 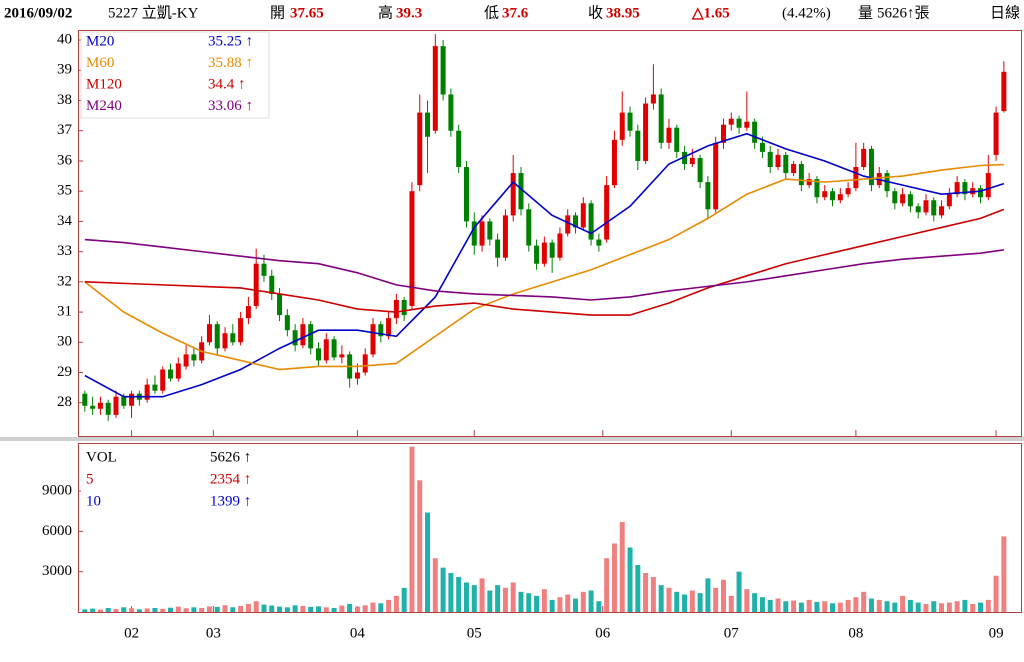 I want to click on high-label: 高, so click(x=385, y=12).